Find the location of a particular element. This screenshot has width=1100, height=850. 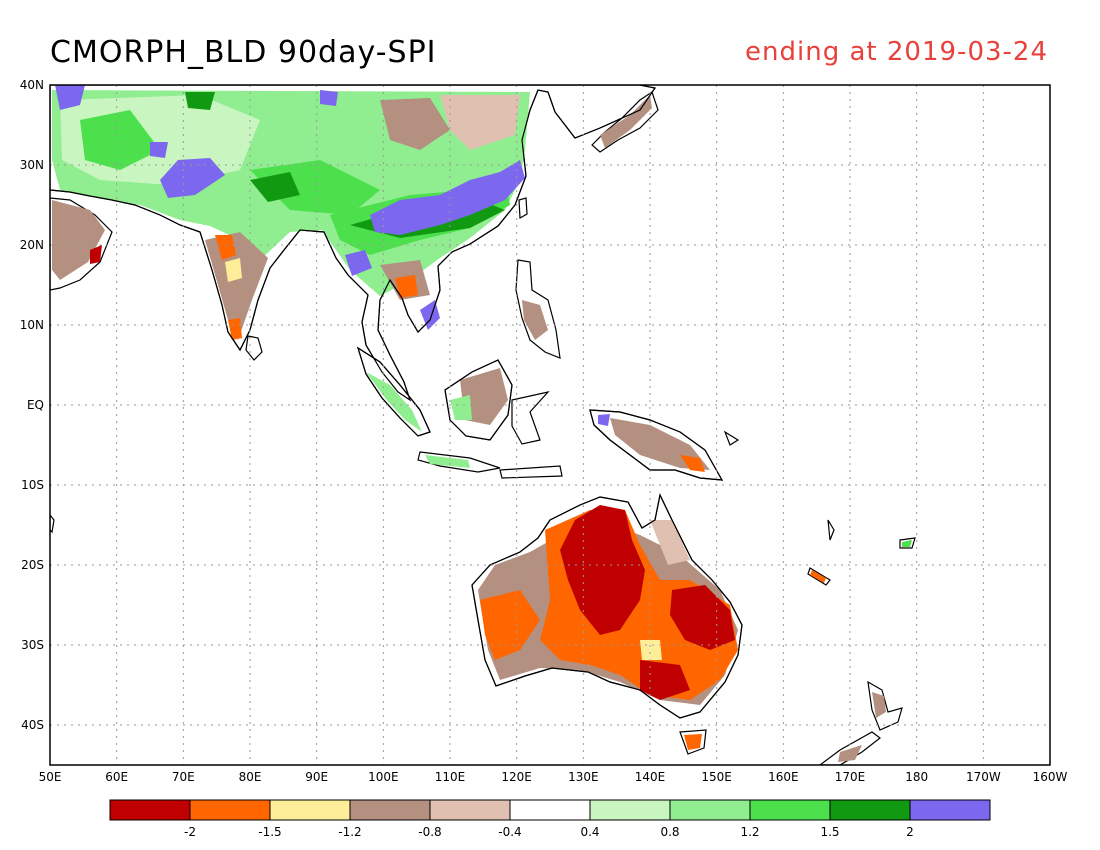

new-zealand-south is located at coordinates (850, 748).